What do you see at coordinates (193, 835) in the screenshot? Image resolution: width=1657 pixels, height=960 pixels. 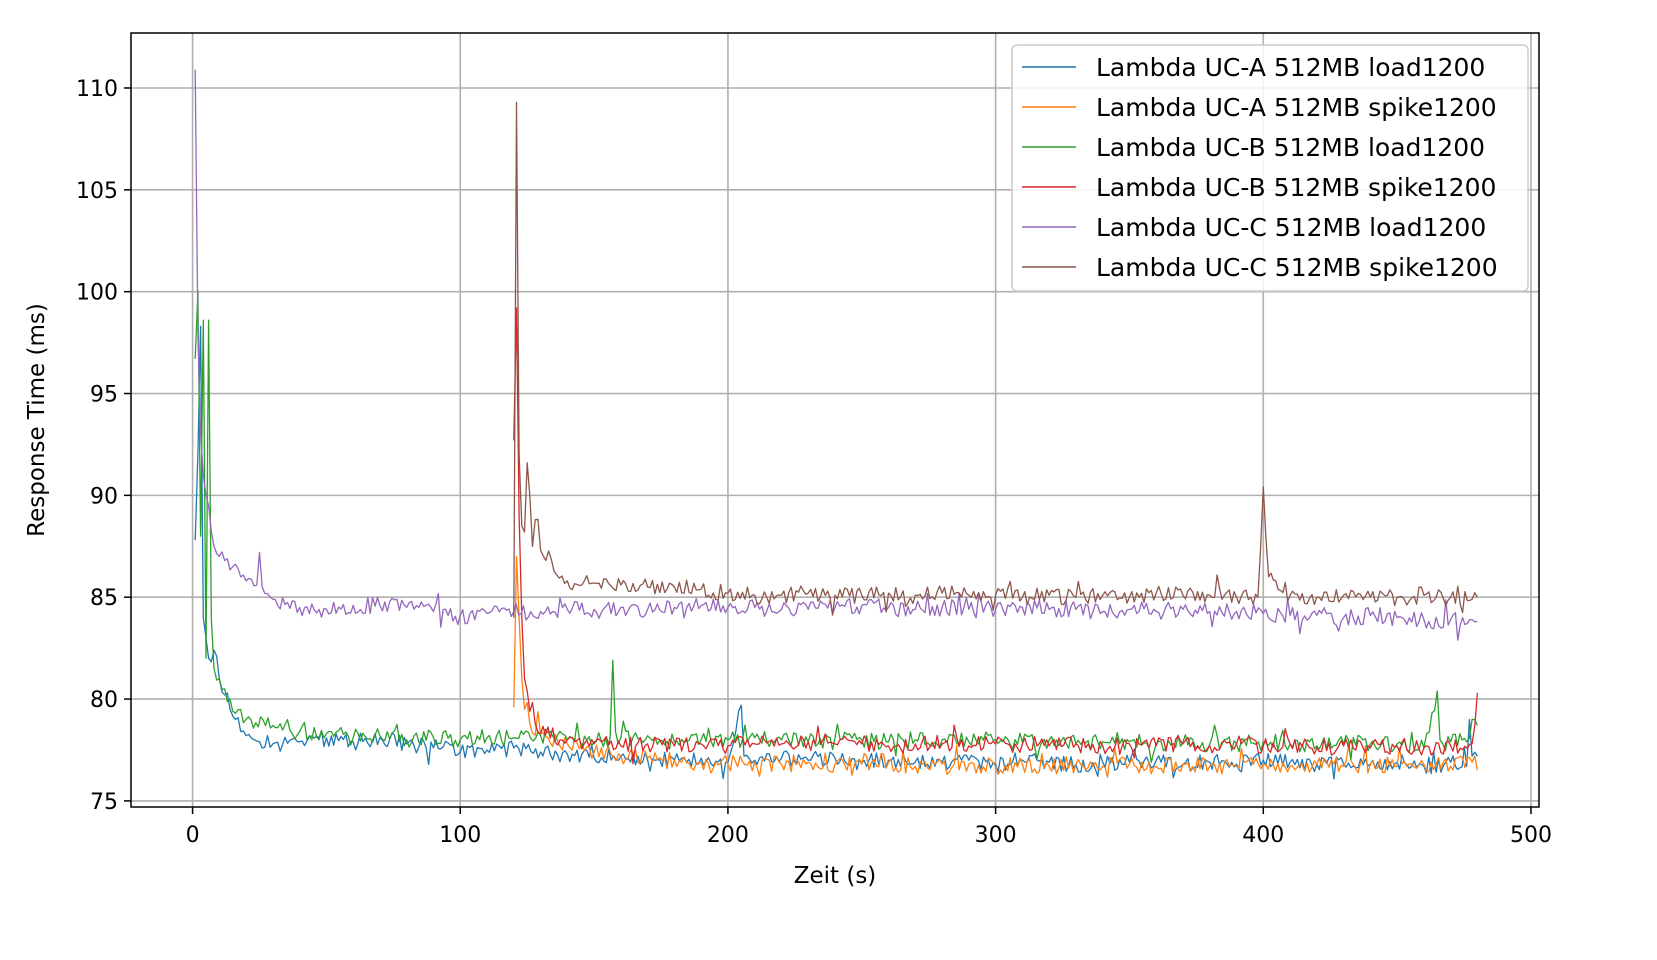 I see `x-tick-label: 0` at bounding box center [193, 835].